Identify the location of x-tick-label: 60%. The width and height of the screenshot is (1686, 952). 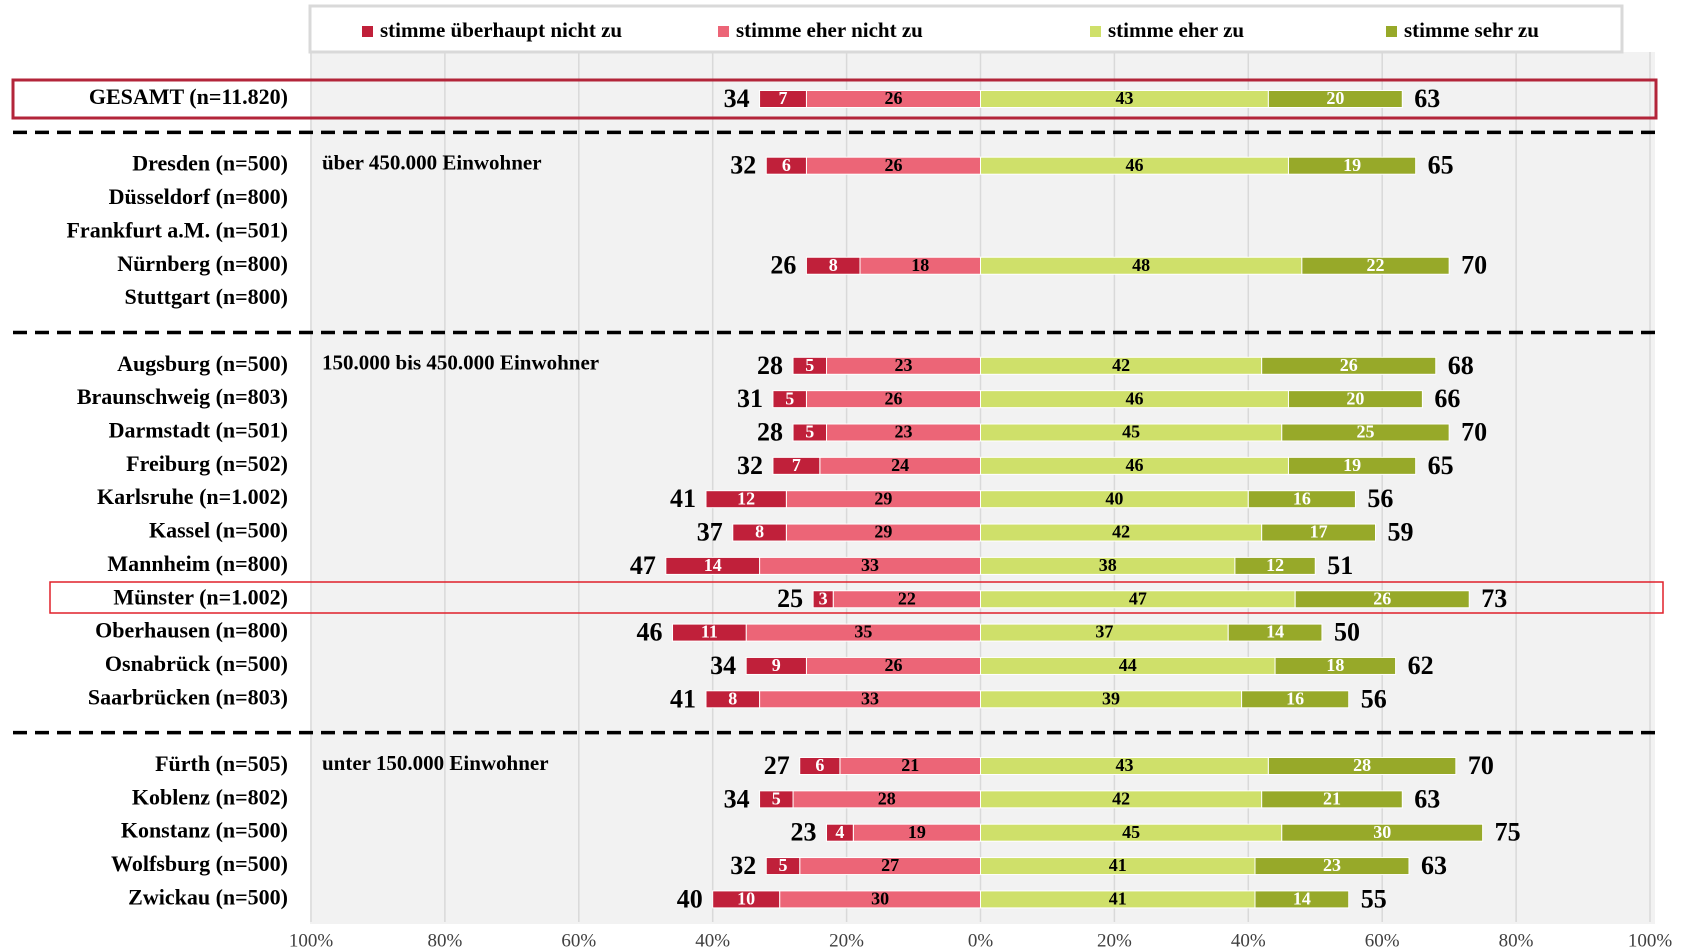
(1382, 940).